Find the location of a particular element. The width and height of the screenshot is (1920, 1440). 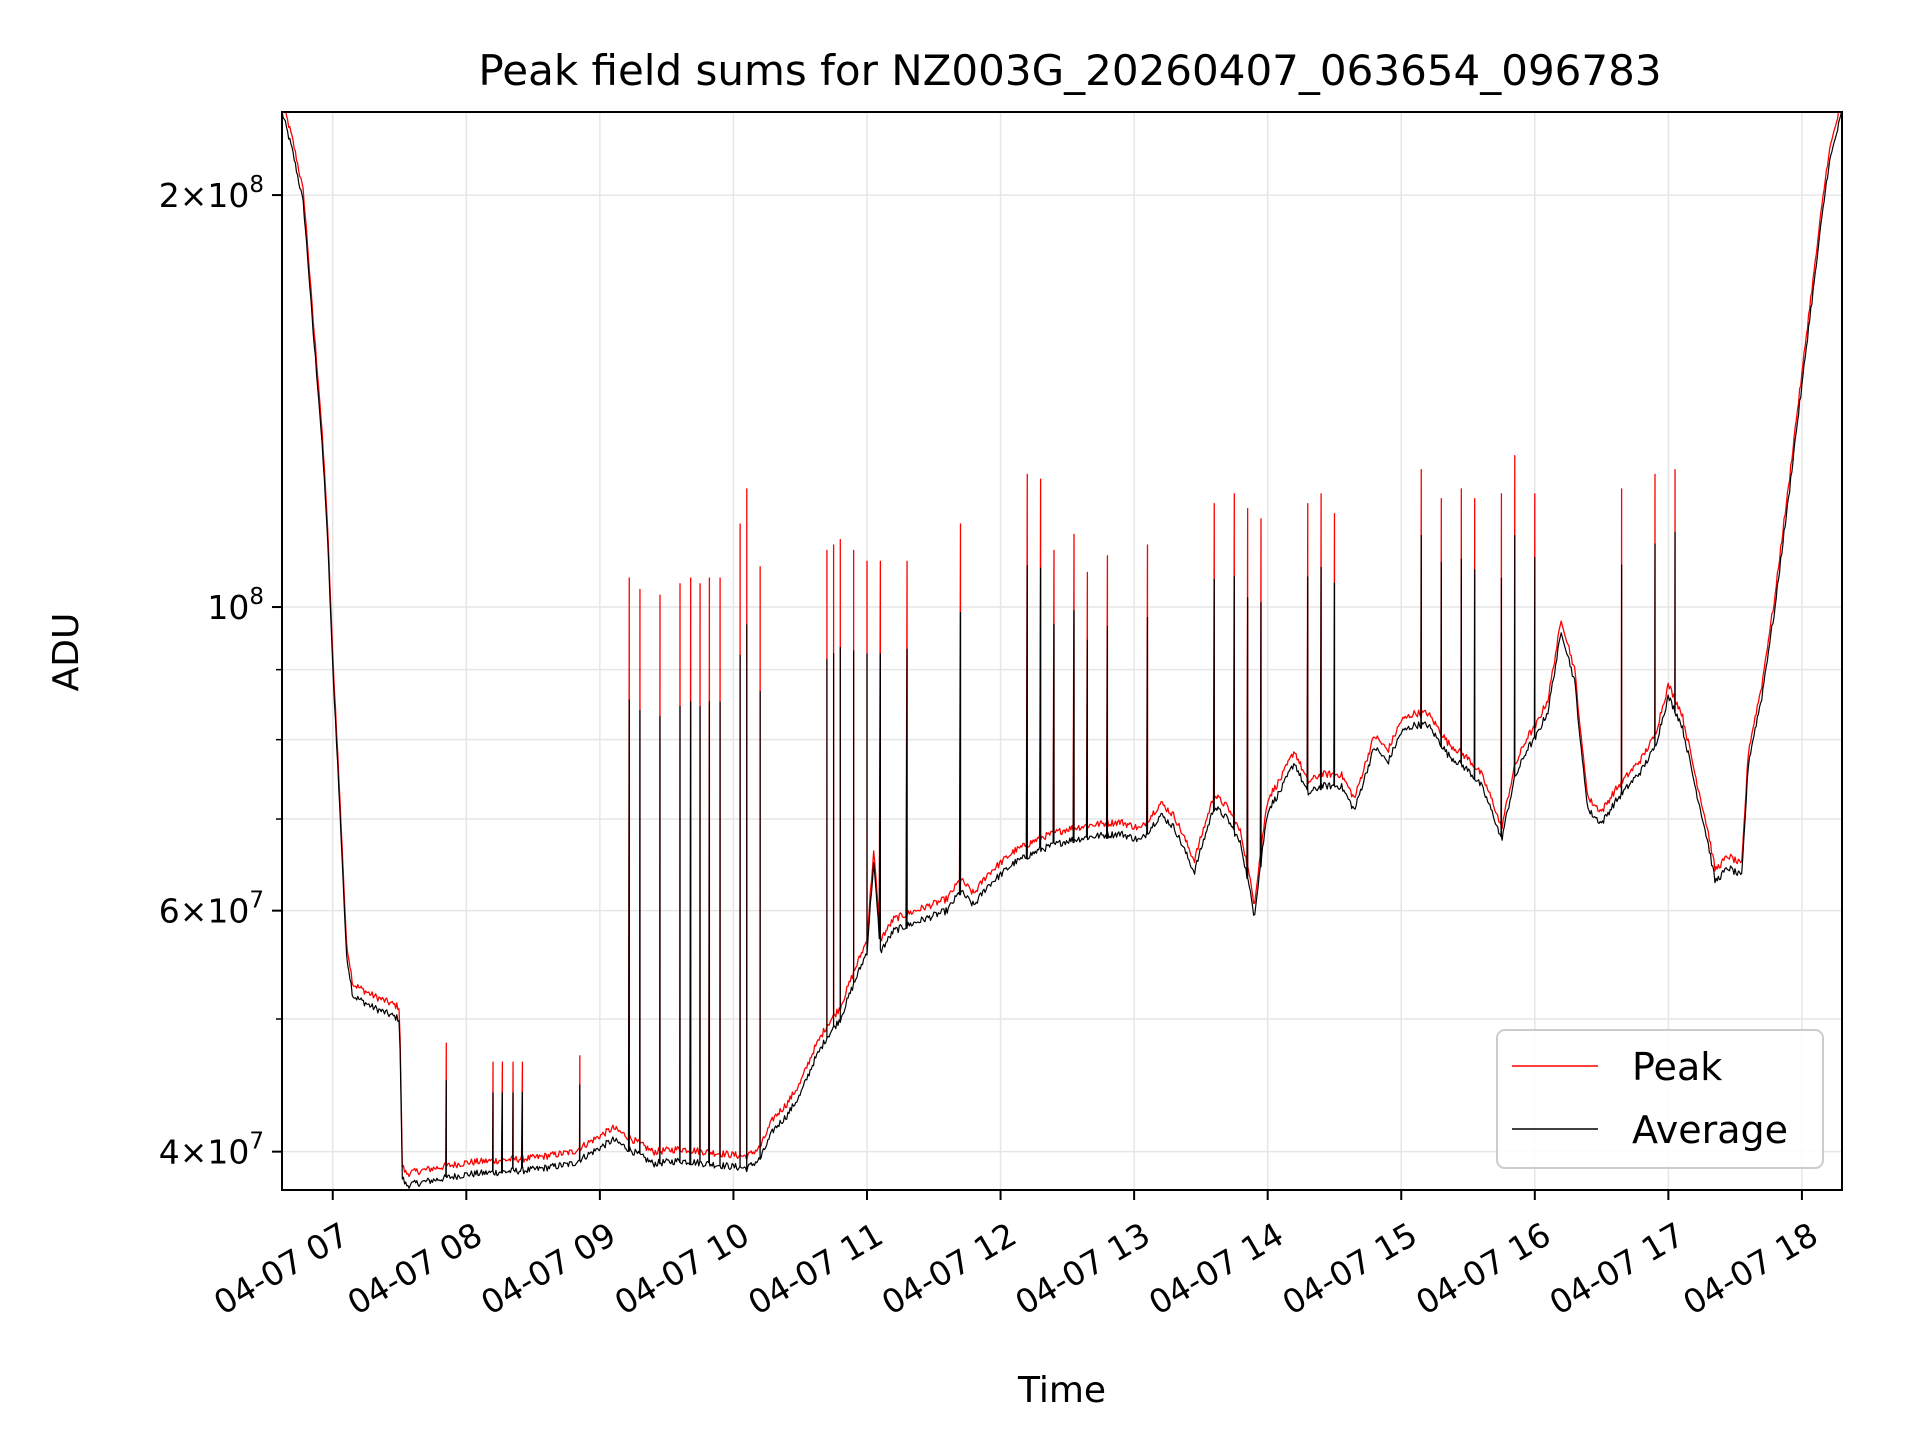

y-tick-label: 2×108 is located at coordinates (211, 193).